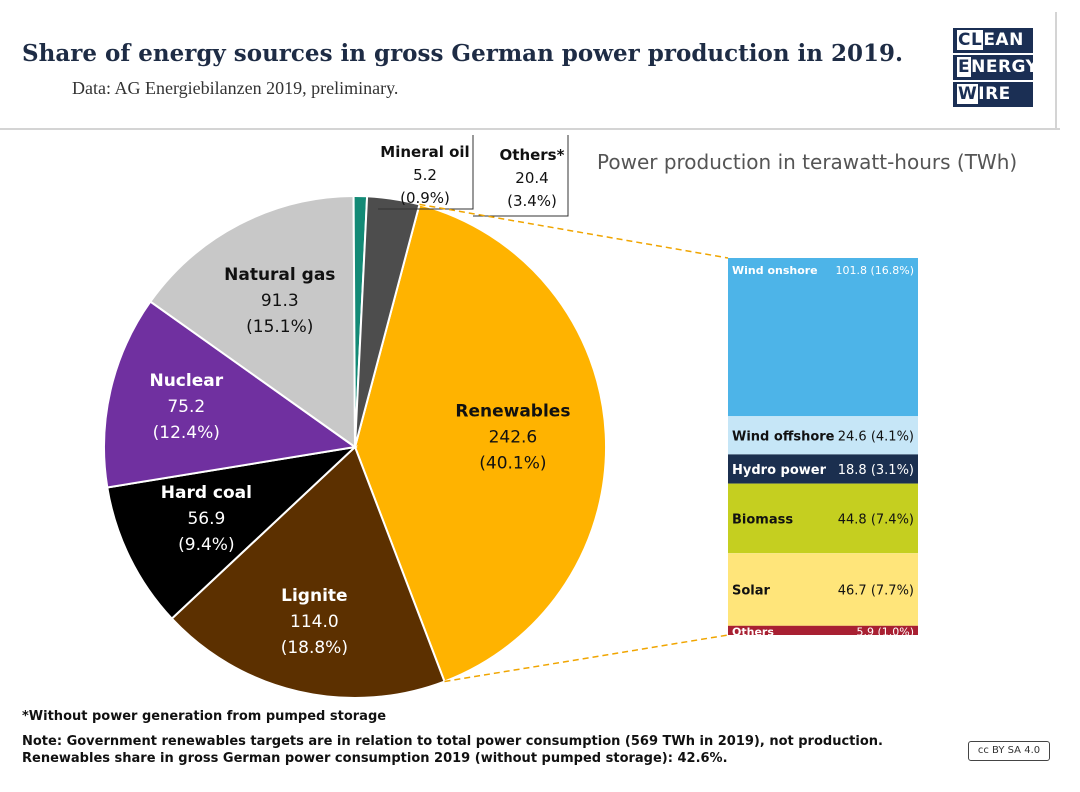 The height and width of the screenshot is (792, 1080). I want to click on header-divider, so click(1056, 70).